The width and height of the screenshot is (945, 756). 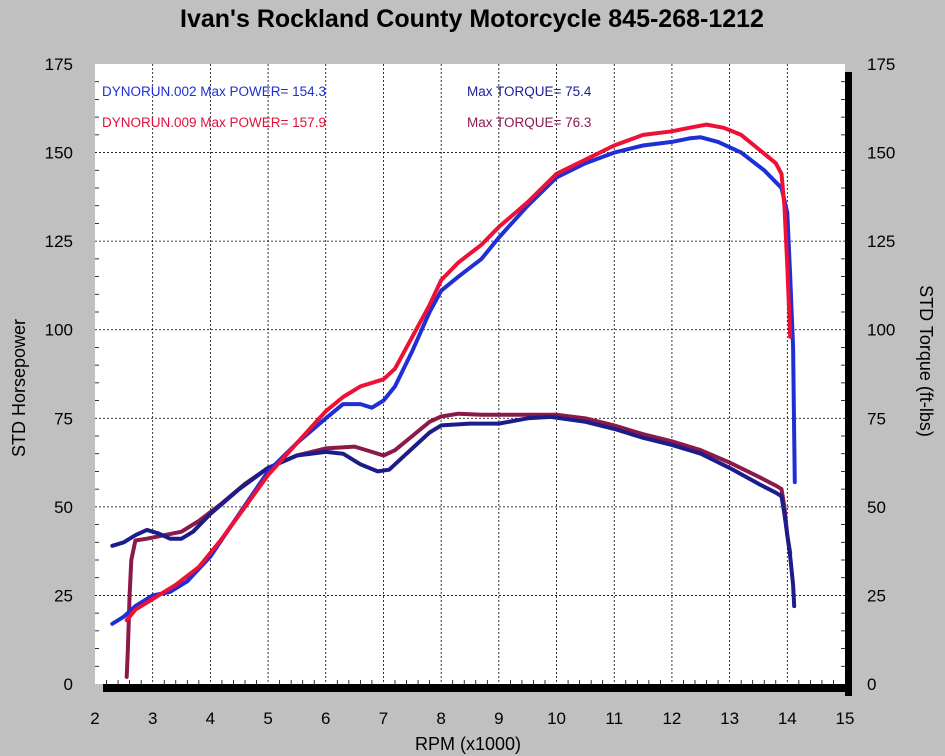 I want to click on y2-tick-label: 75, so click(x=876, y=418).